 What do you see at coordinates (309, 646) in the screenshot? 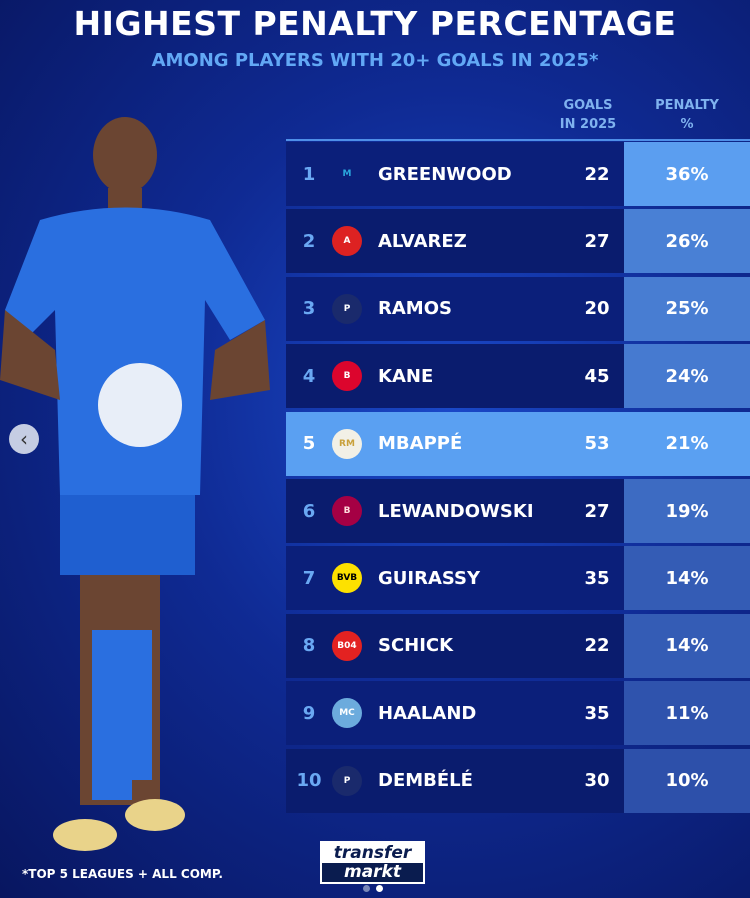
I see `rank: 8` at bounding box center [309, 646].